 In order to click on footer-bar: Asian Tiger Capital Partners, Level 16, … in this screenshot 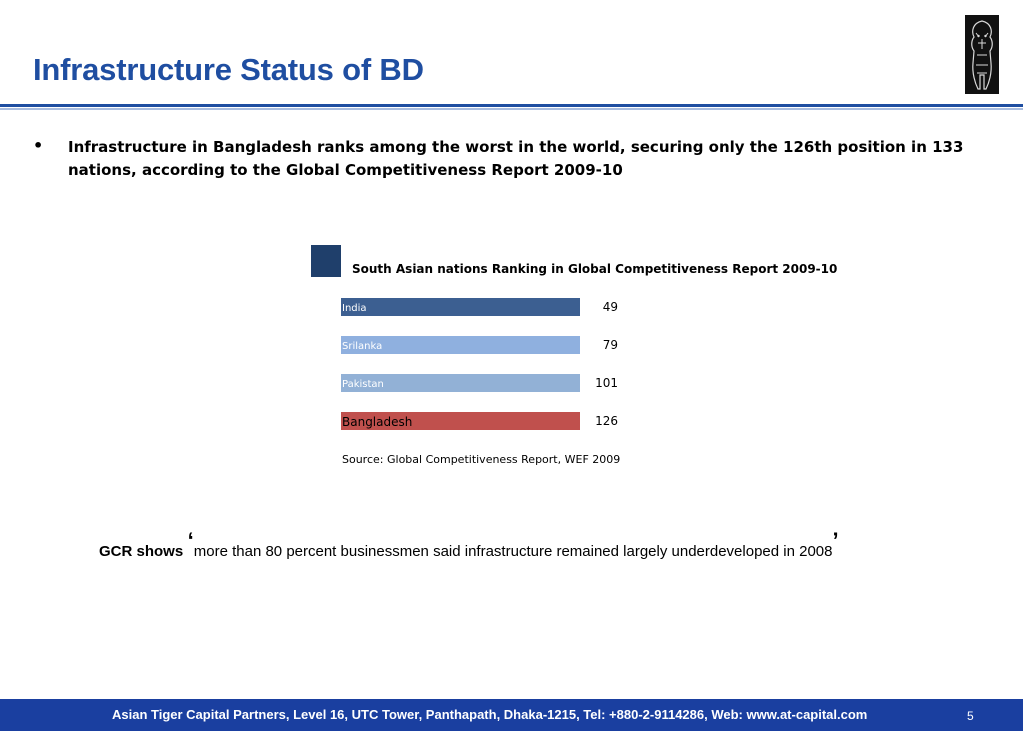, I will do `click(511, 715)`.